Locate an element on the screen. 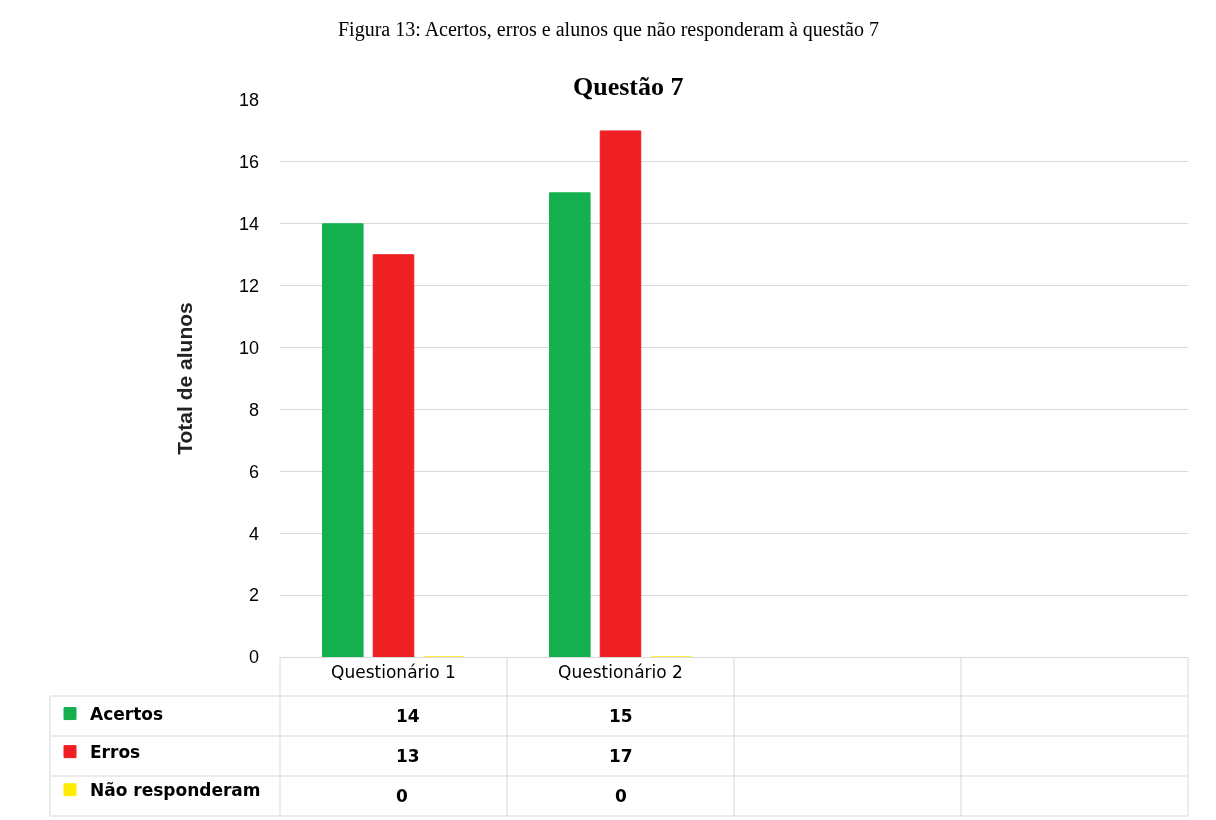 The image size is (1216, 820). y-tick-label: 4 is located at coordinates (253, 533).